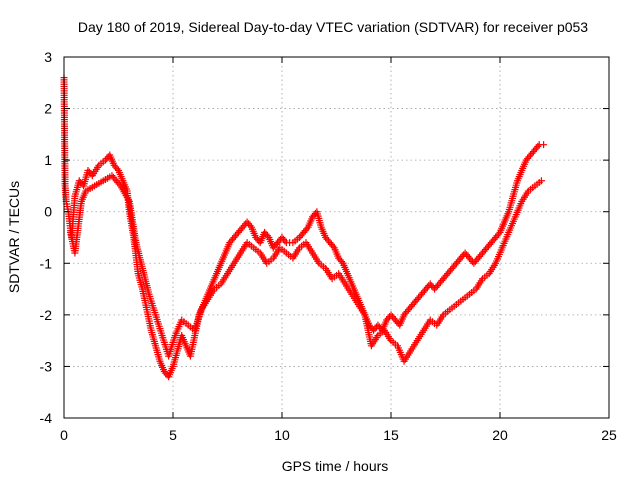  I want to click on y-tick-label: 3, so click(48, 57).